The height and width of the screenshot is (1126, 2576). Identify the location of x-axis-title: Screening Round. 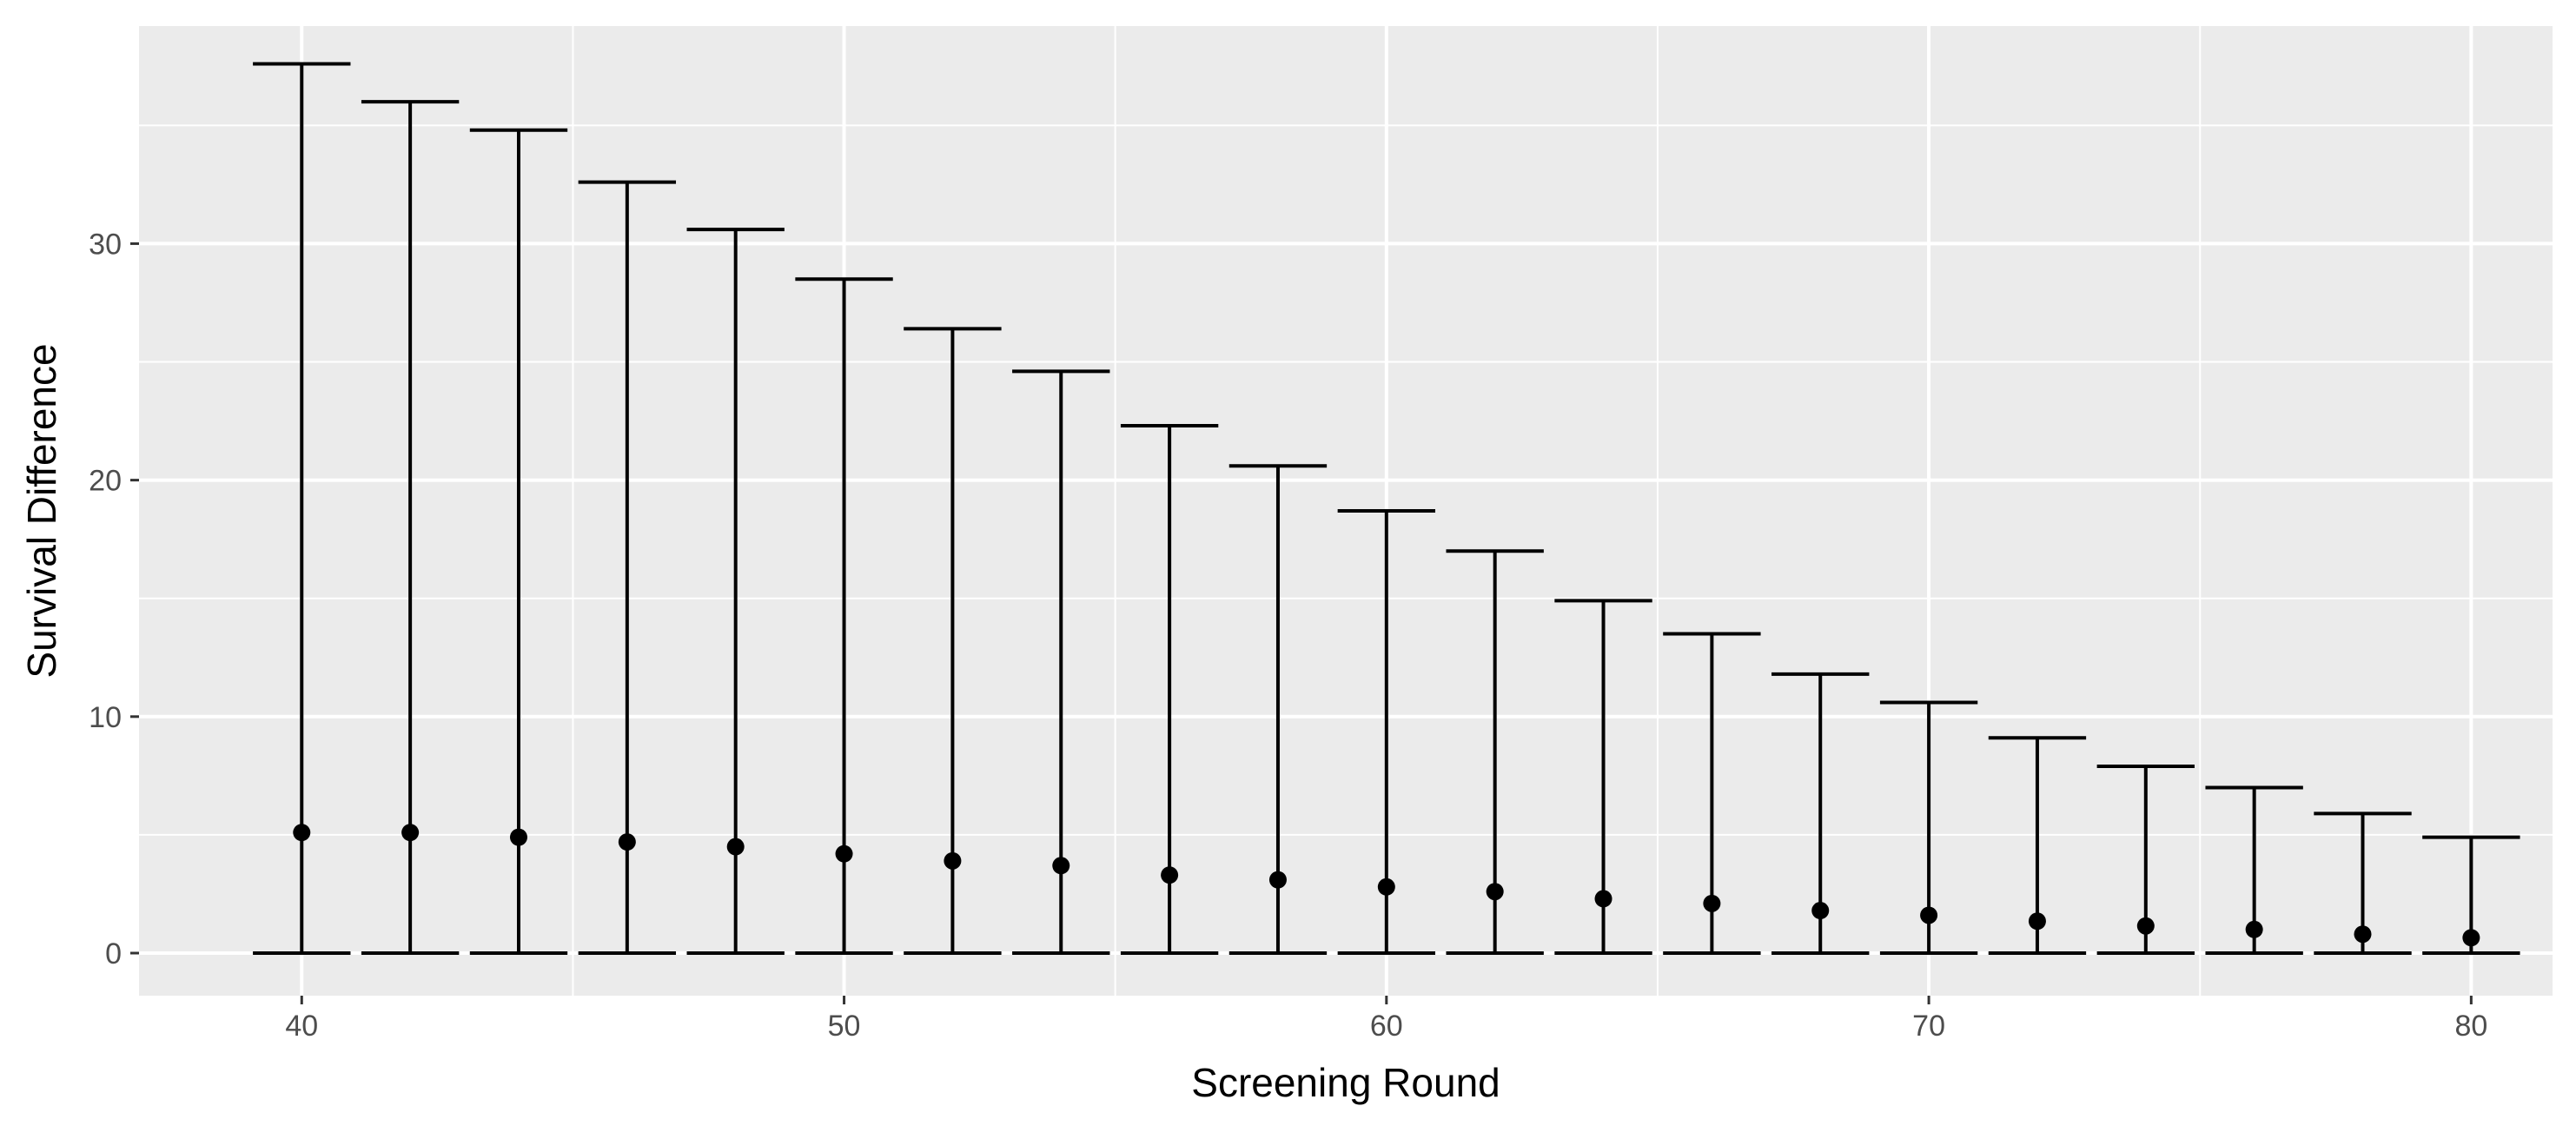
(1345, 1082).